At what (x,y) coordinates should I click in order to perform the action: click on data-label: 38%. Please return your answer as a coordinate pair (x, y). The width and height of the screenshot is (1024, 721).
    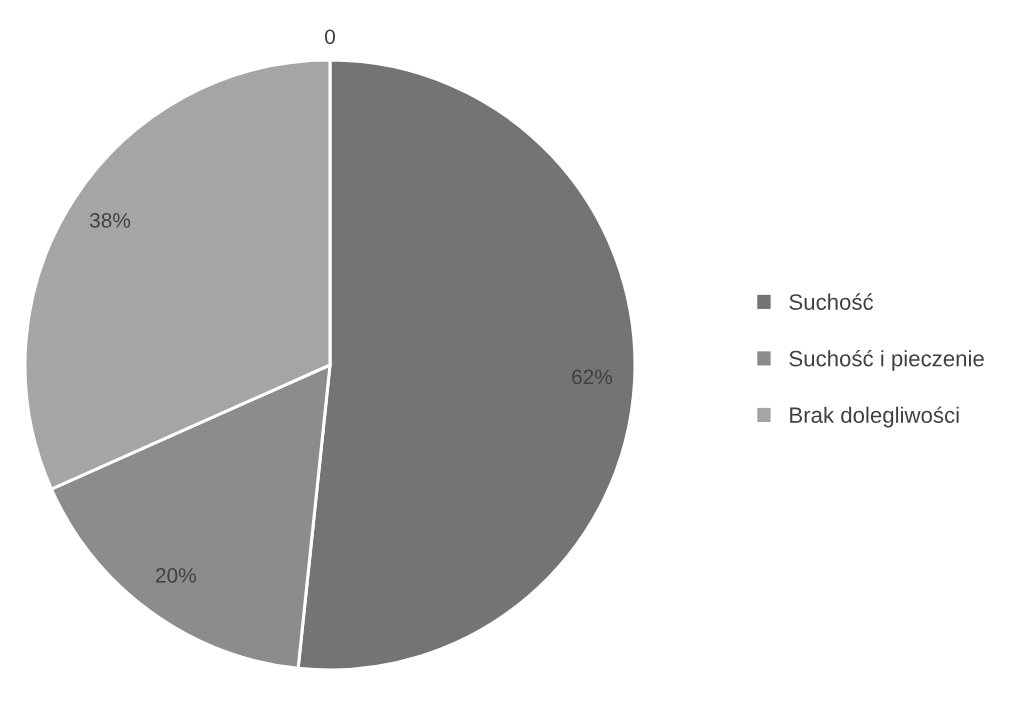
    Looking at the image, I should click on (110, 220).